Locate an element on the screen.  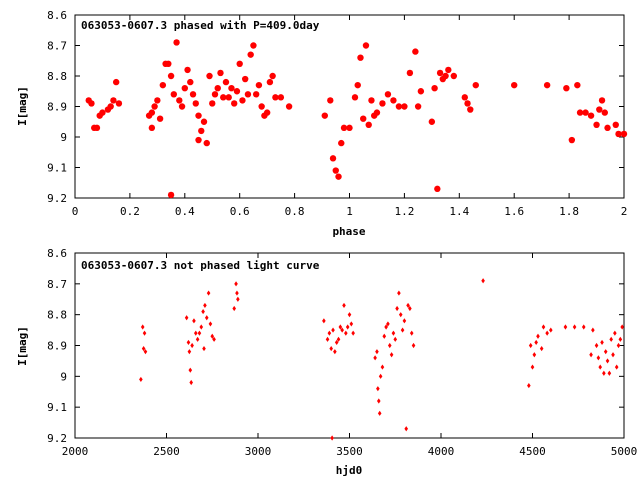
unphased-x-tick-label: 2500 is located at coordinates (166, 451).